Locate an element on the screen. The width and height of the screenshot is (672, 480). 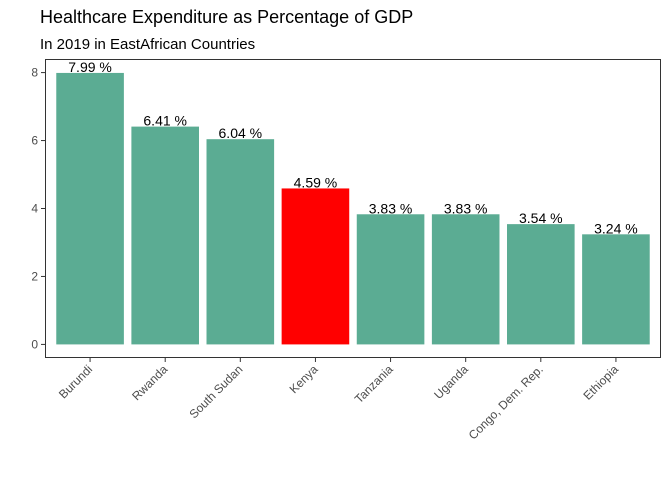
x-tick-label-ethiopia: Ethiopia is located at coordinates (600, 382).